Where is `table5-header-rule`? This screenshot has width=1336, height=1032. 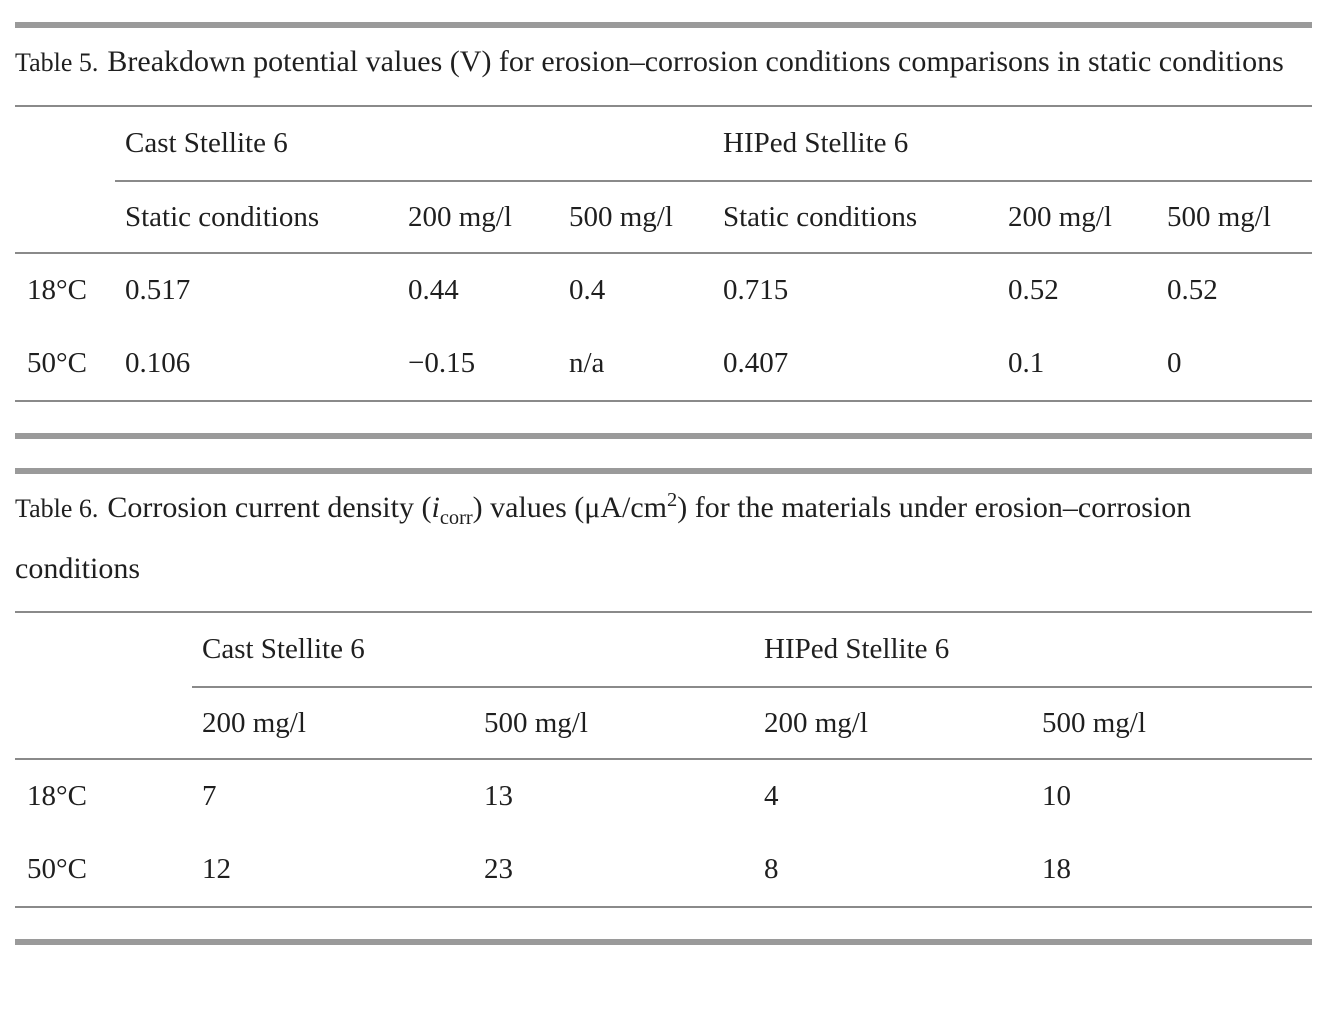
table5-header-rule is located at coordinates (663, 253).